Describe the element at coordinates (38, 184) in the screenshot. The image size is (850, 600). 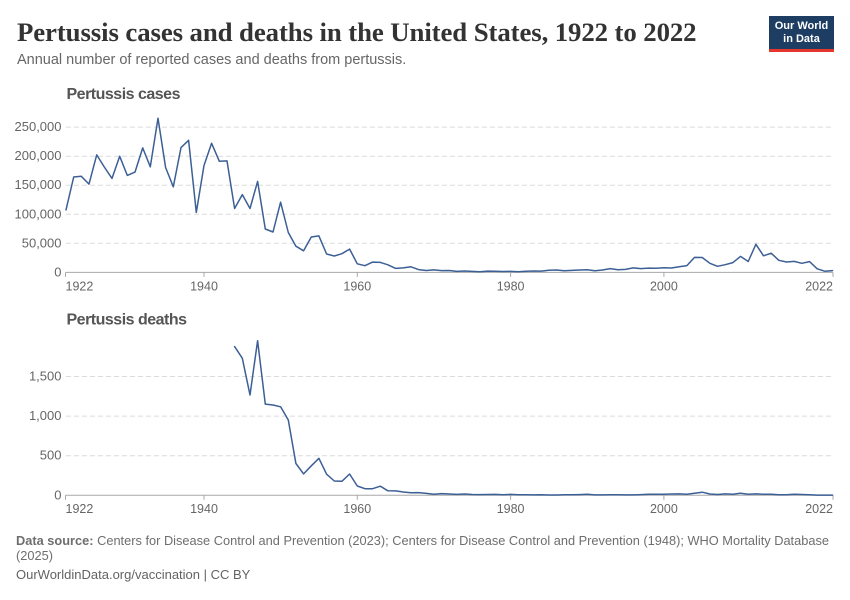
I see `svg-text: 150,000` at that location.